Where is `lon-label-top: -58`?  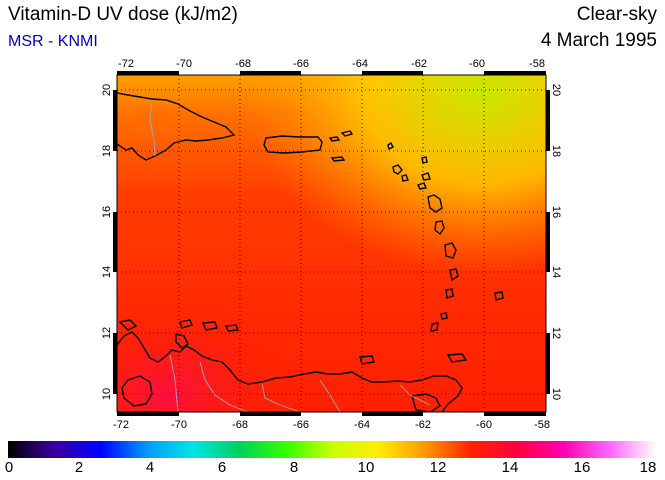
lon-label-top: -58 is located at coordinates (537, 64).